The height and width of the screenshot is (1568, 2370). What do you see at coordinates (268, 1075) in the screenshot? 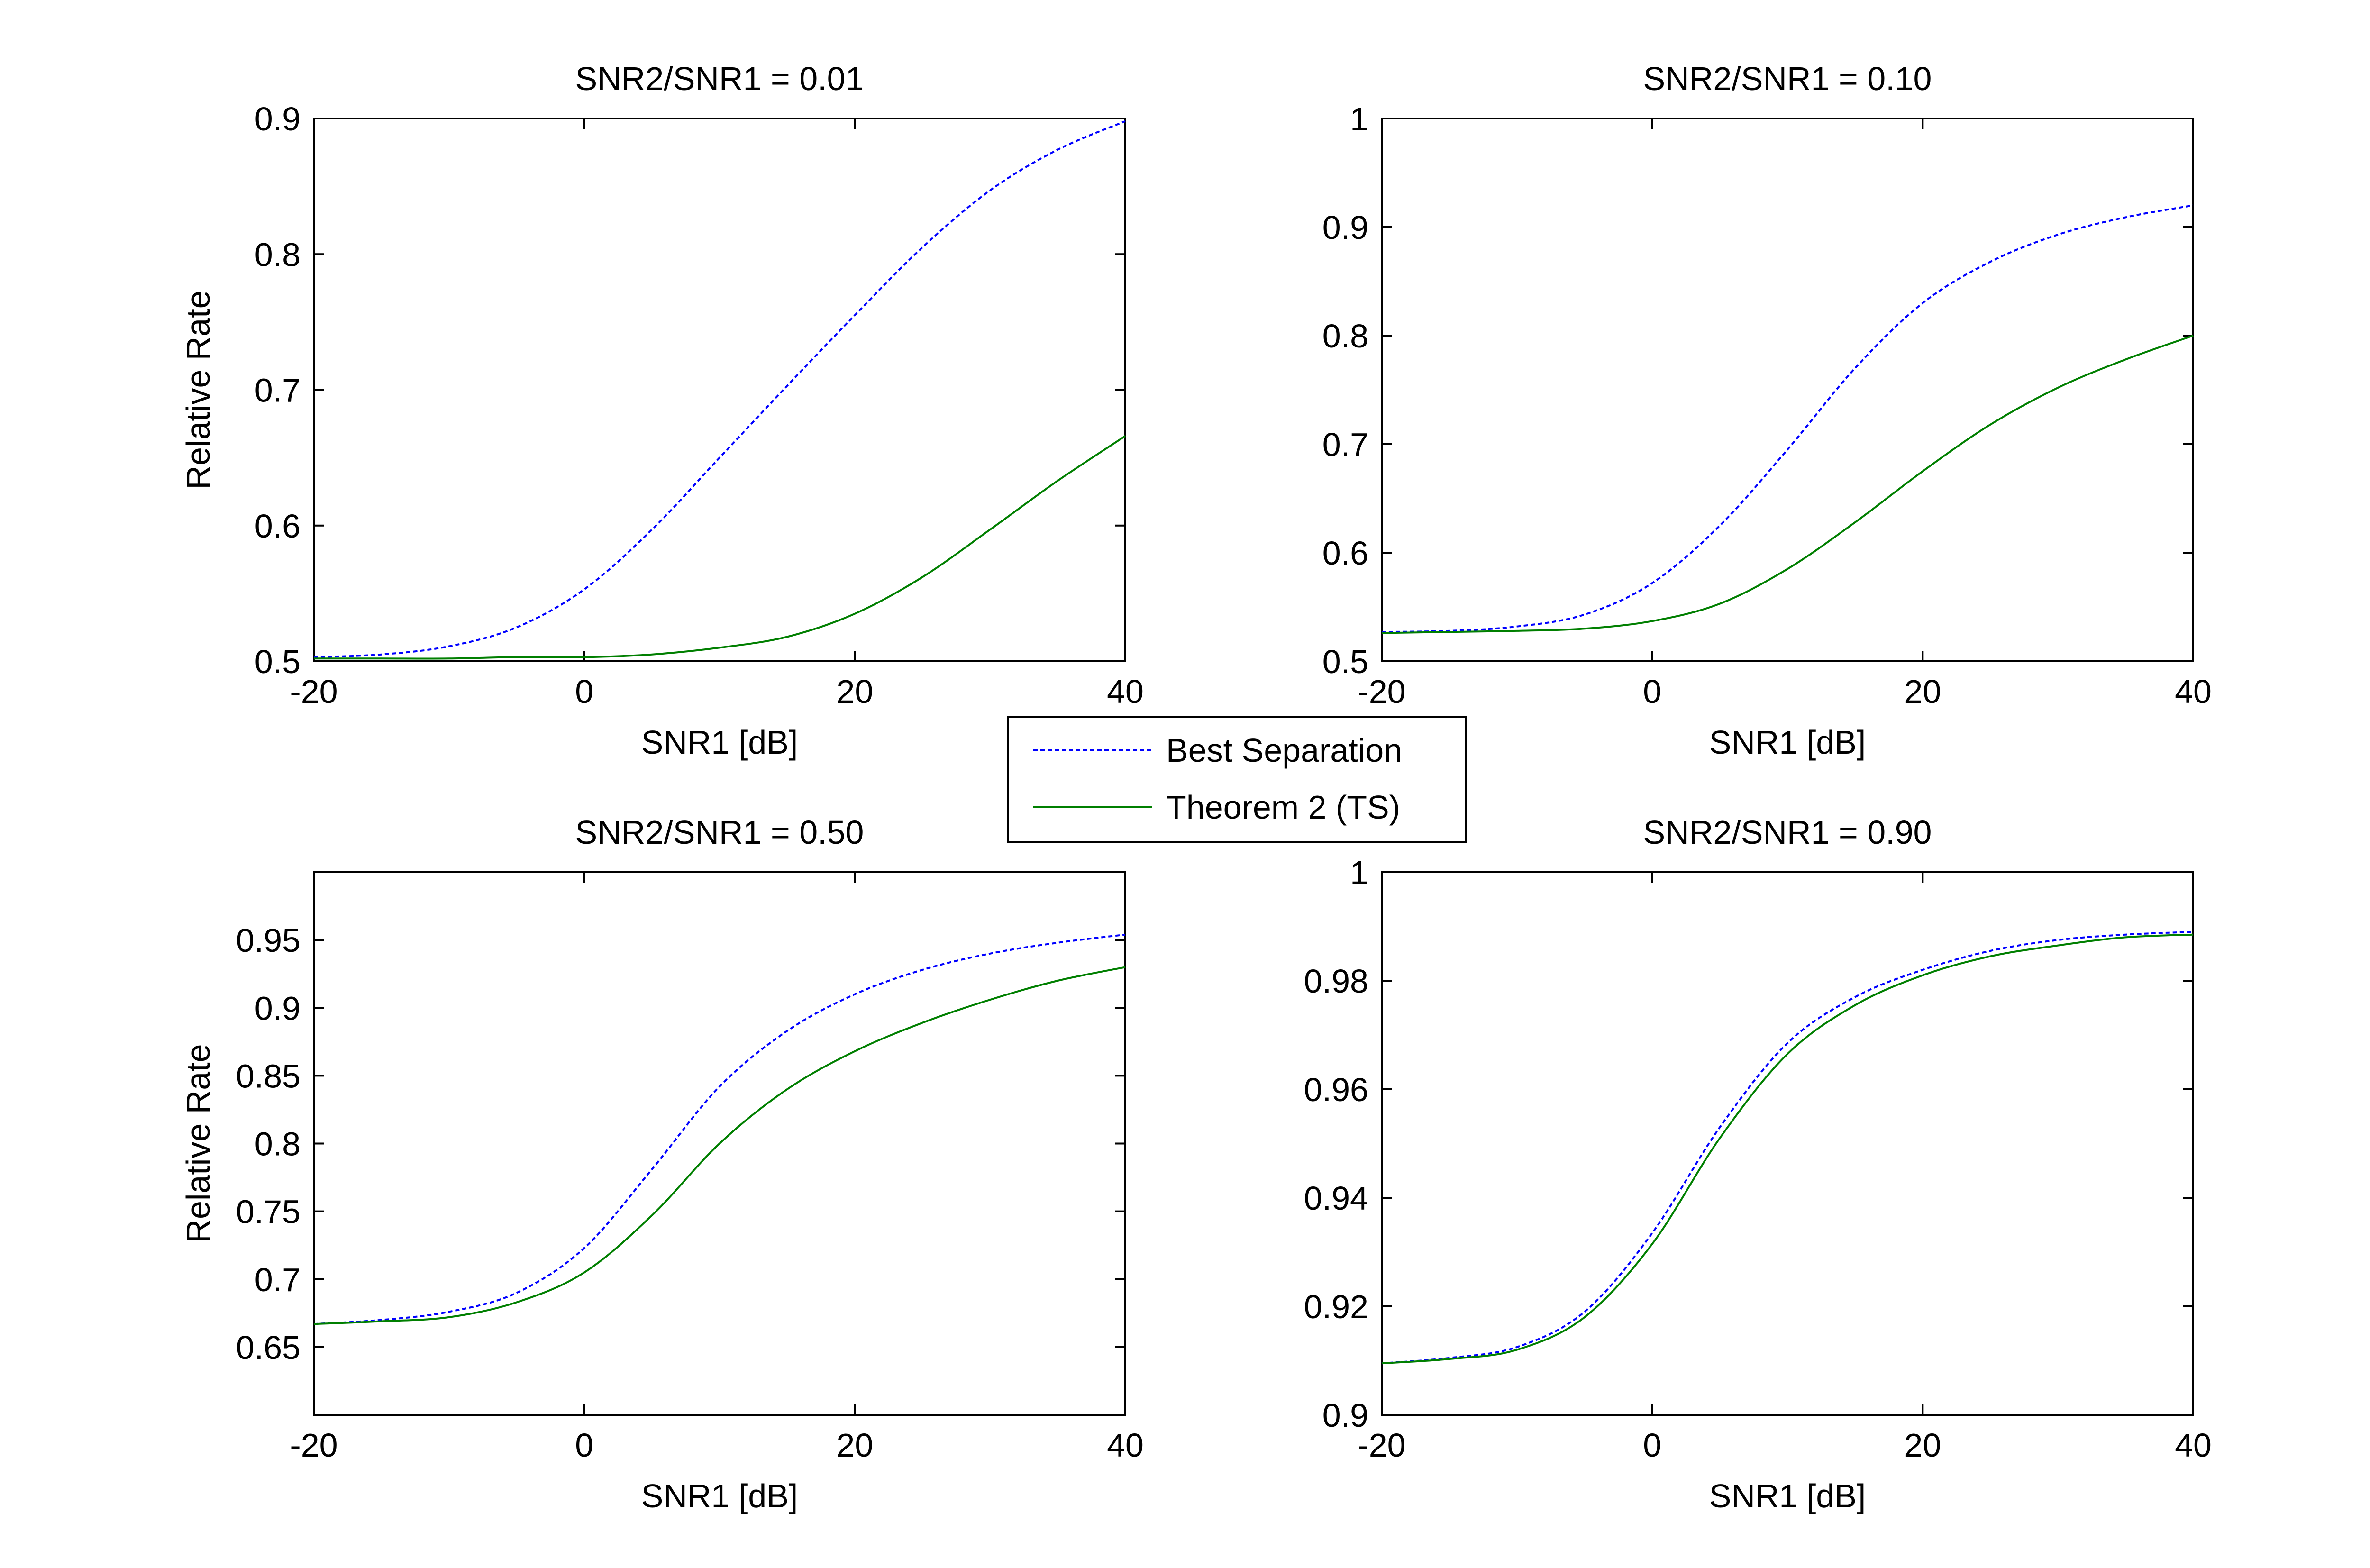
I see `y-tick-label: 0.85` at bounding box center [268, 1075].